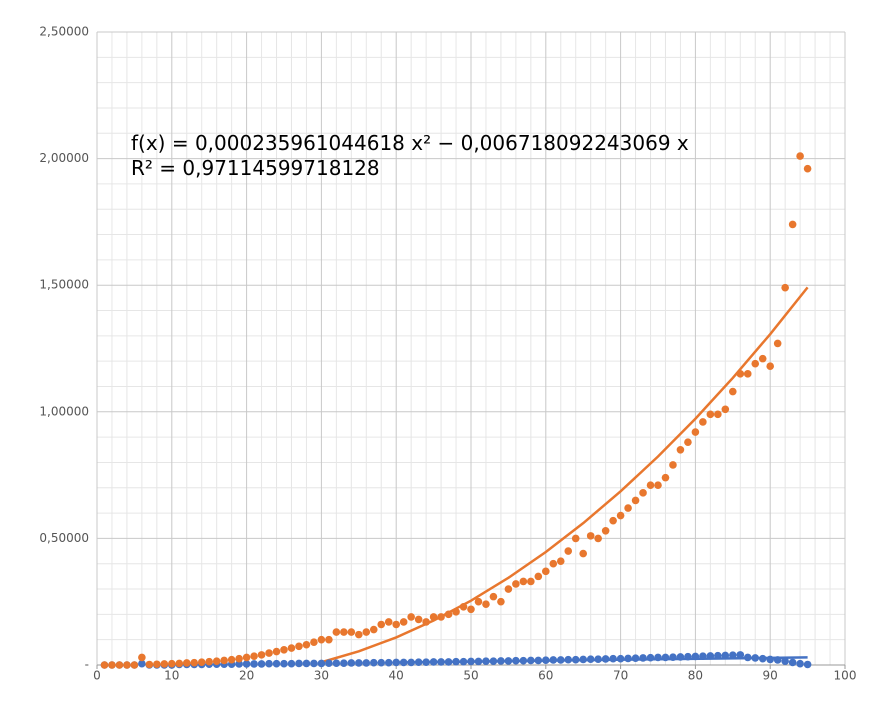 The height and width of the screenshot is (701, 876). What do you see at coordinates (64, 538) in the screenshot?
I see `y-tick-label: 0,50000` at bounding box center [64, 538].